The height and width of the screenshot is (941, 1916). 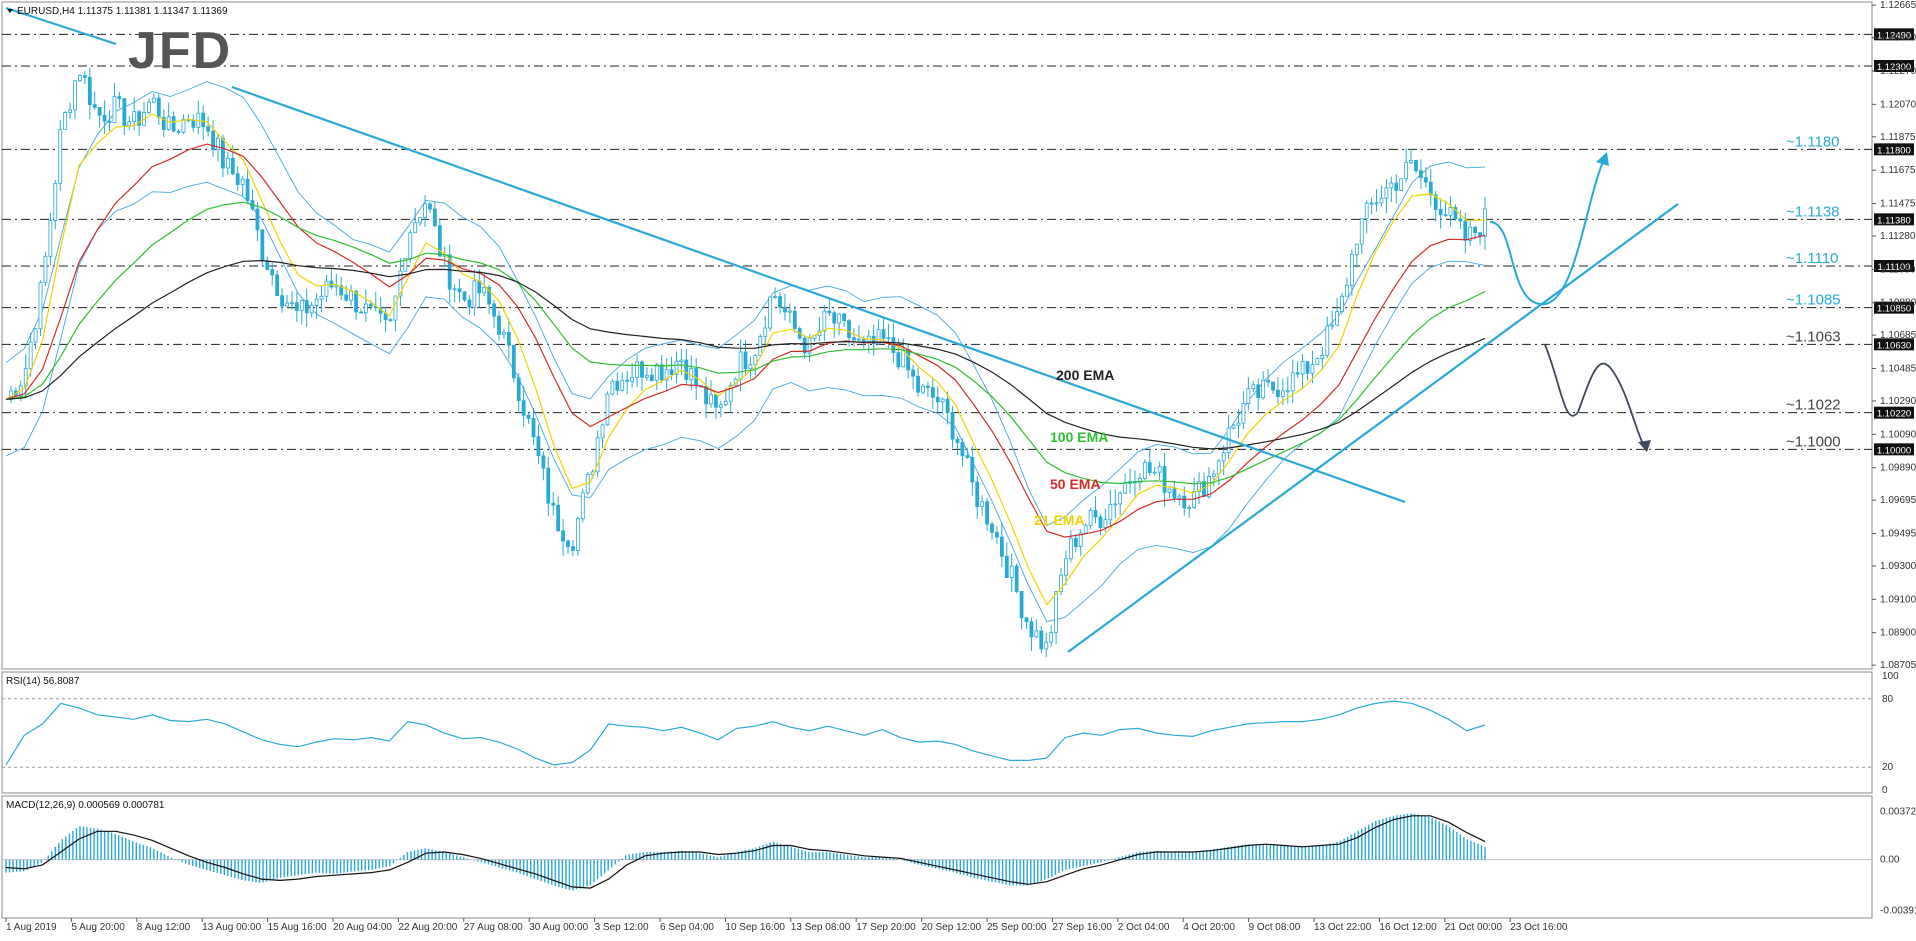 What do you see at coordinates (755, 927) in the screenshot?
I see `time-tick-label: 10 Sep 16:00` at bounding box center [755, 927].